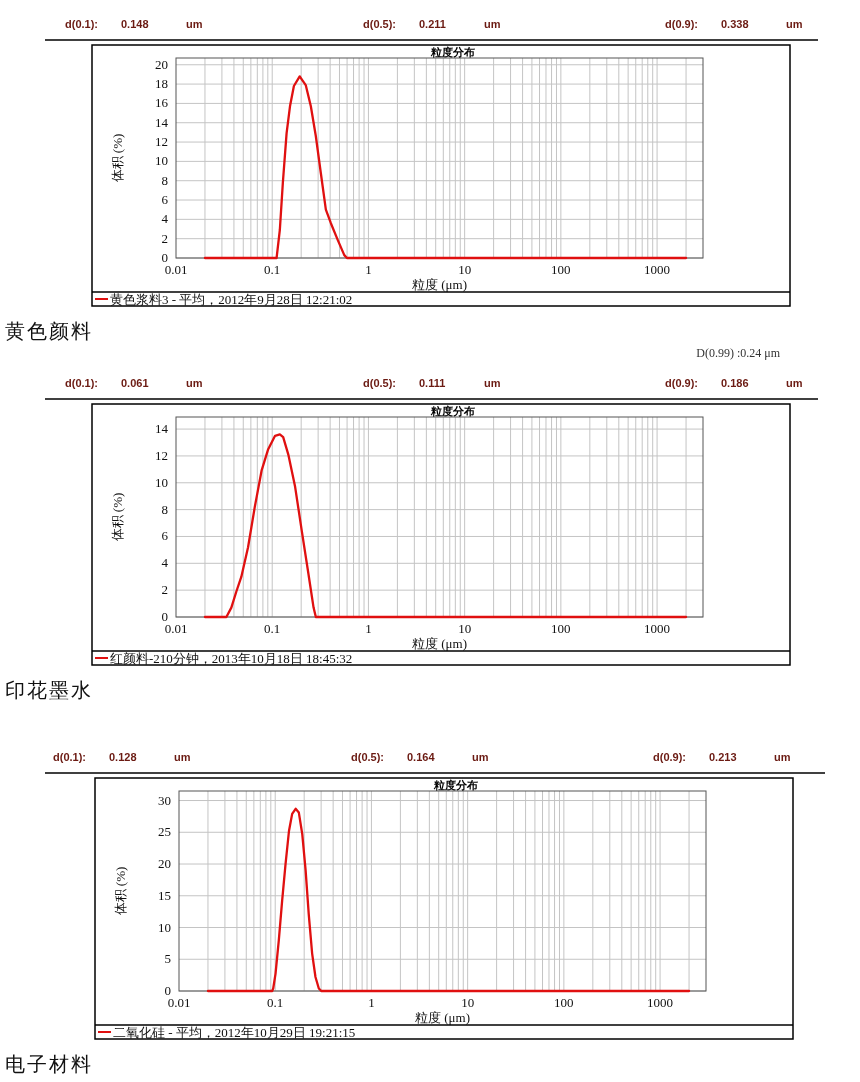  What do you see at coordinates (134, 383) in the screenshot?
I see `text: d(0.1): 0.061 um` at bounding box center [134, 383].